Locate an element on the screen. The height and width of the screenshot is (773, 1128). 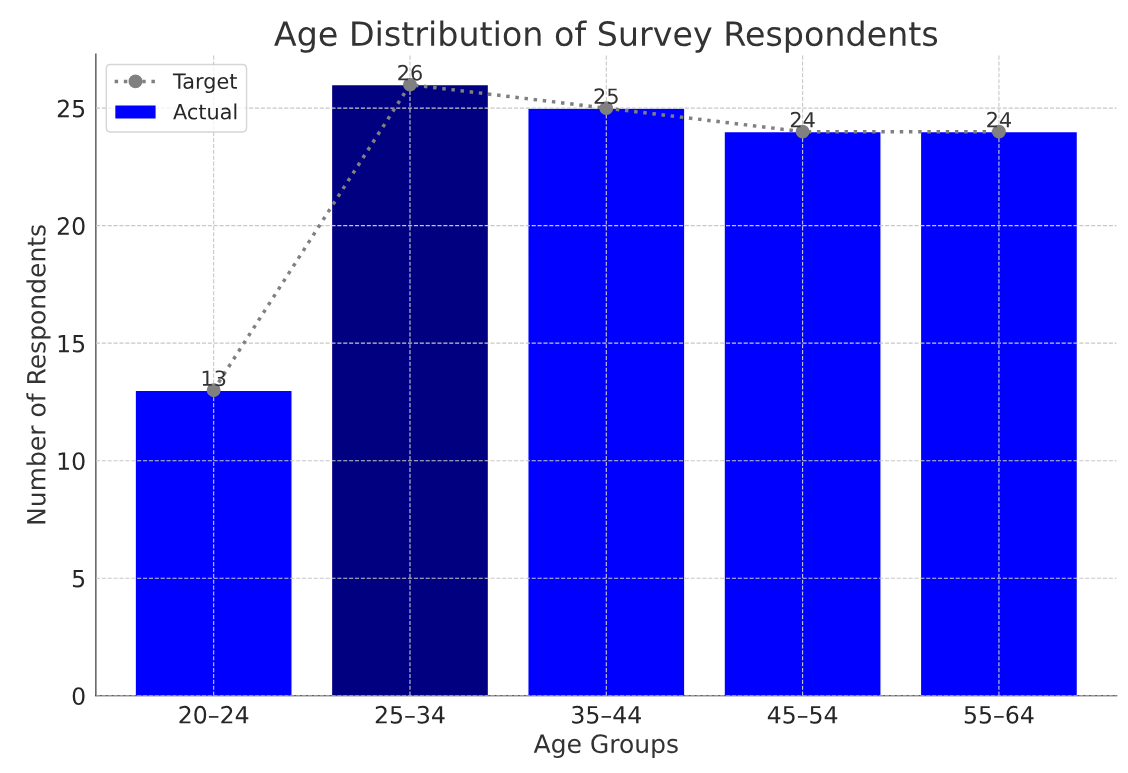
x-axis-title: Age Groups is located at coordinates (605, 746).